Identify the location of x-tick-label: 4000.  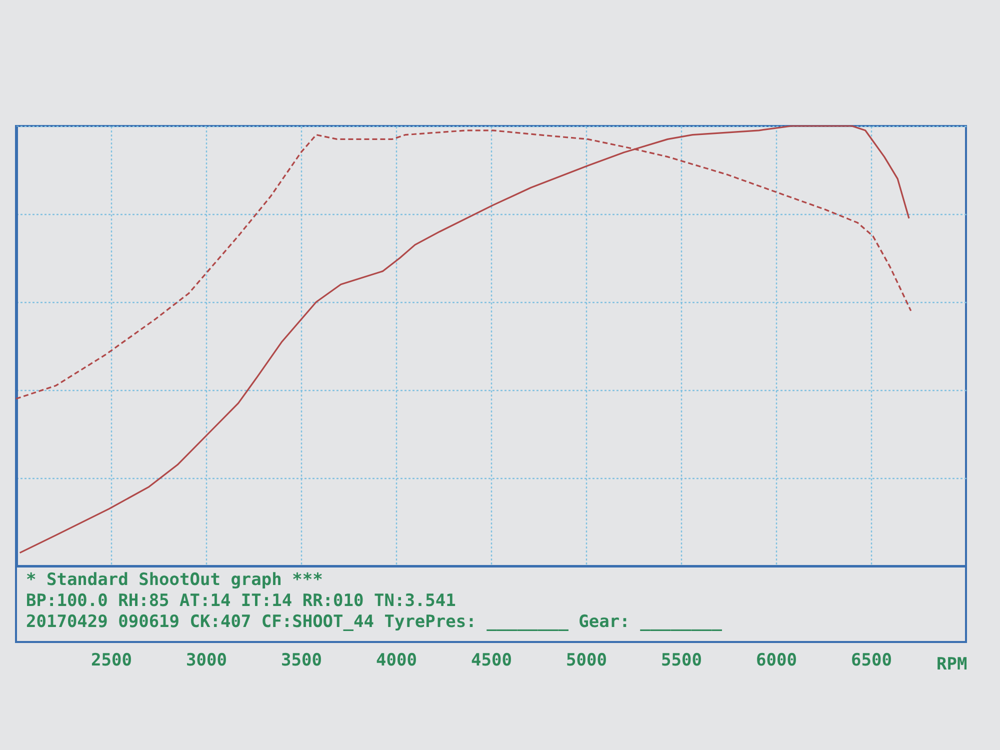
(396, 660).